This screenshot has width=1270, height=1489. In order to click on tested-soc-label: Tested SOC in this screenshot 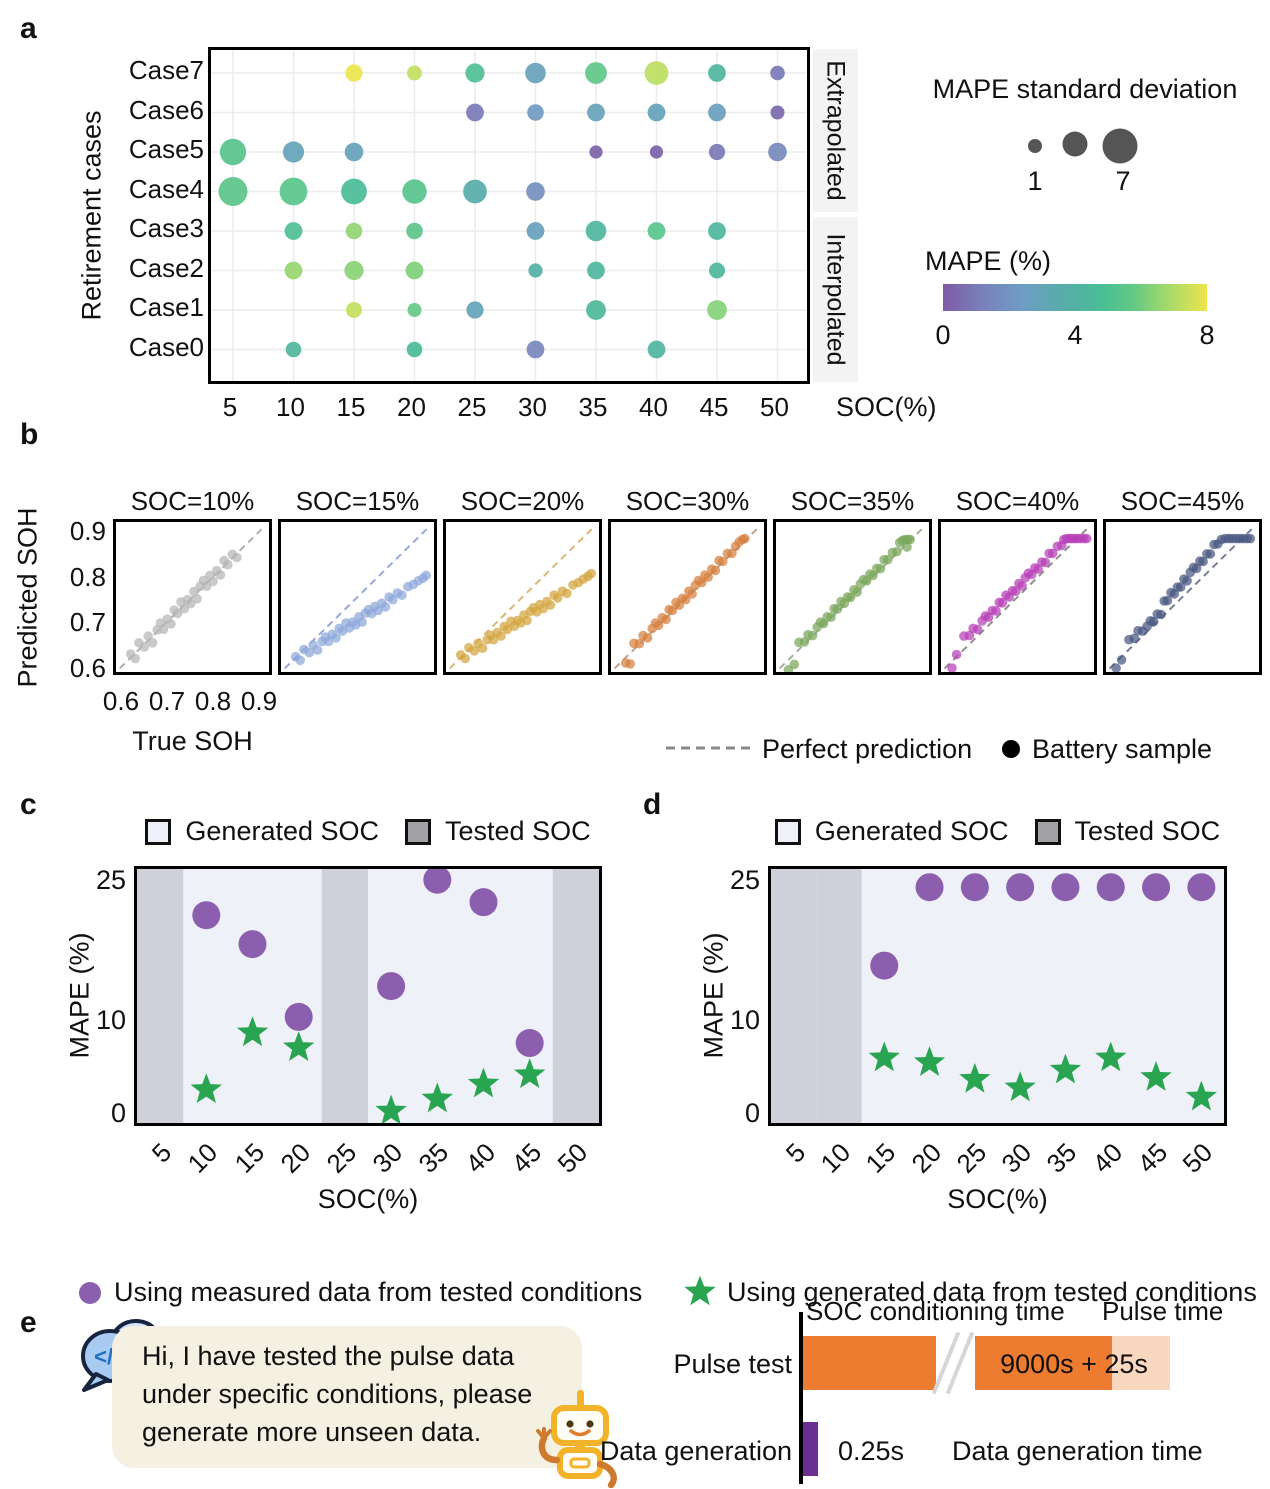, I will do `click(518, 831)`.